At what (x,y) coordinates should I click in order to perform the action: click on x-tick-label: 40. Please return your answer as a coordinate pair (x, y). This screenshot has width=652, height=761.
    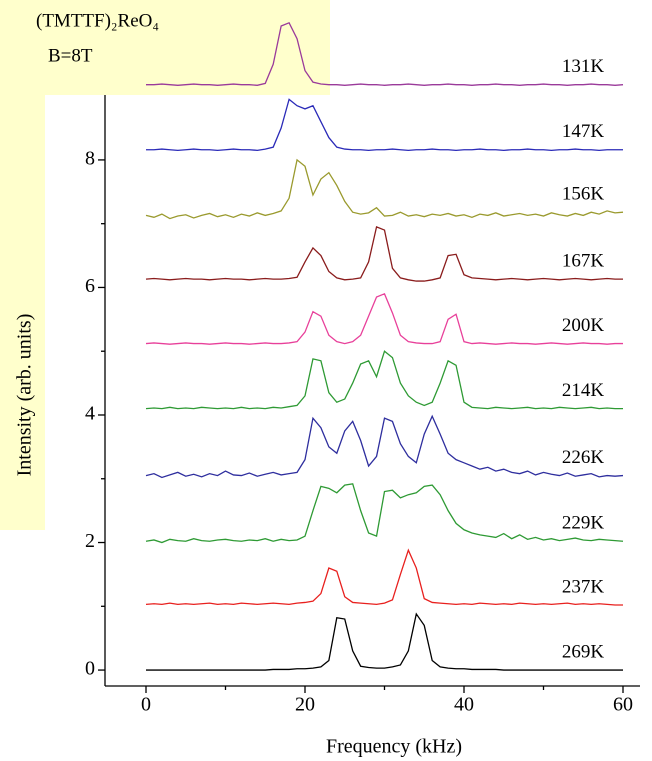
    Looking at the image, I should click on (464, 705).